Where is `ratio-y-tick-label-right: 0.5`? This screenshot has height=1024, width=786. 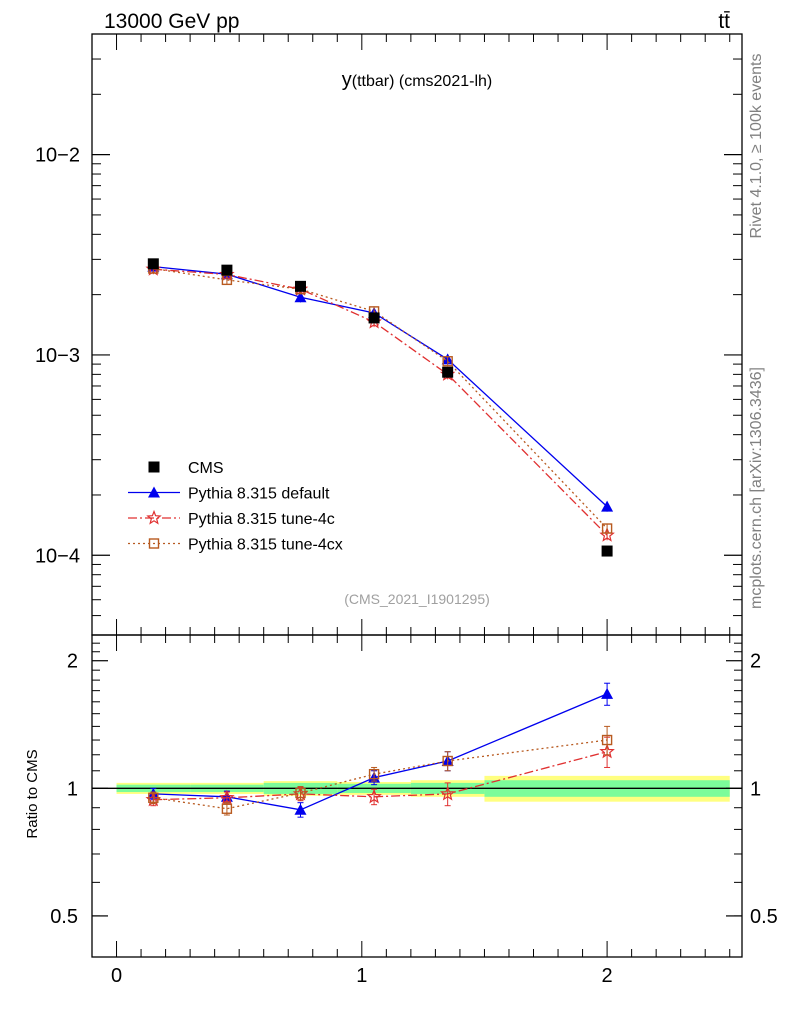 ratio-y-tick-label-right: 0.5 is located at coordinates (764, 917).